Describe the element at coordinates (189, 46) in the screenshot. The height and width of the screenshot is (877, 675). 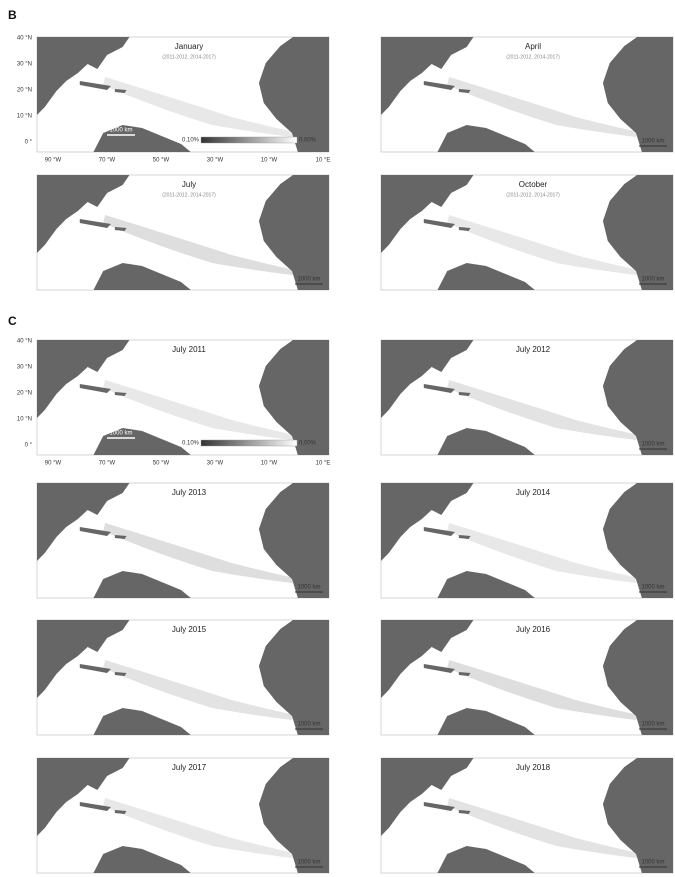
I see `map-title: January` at that location.